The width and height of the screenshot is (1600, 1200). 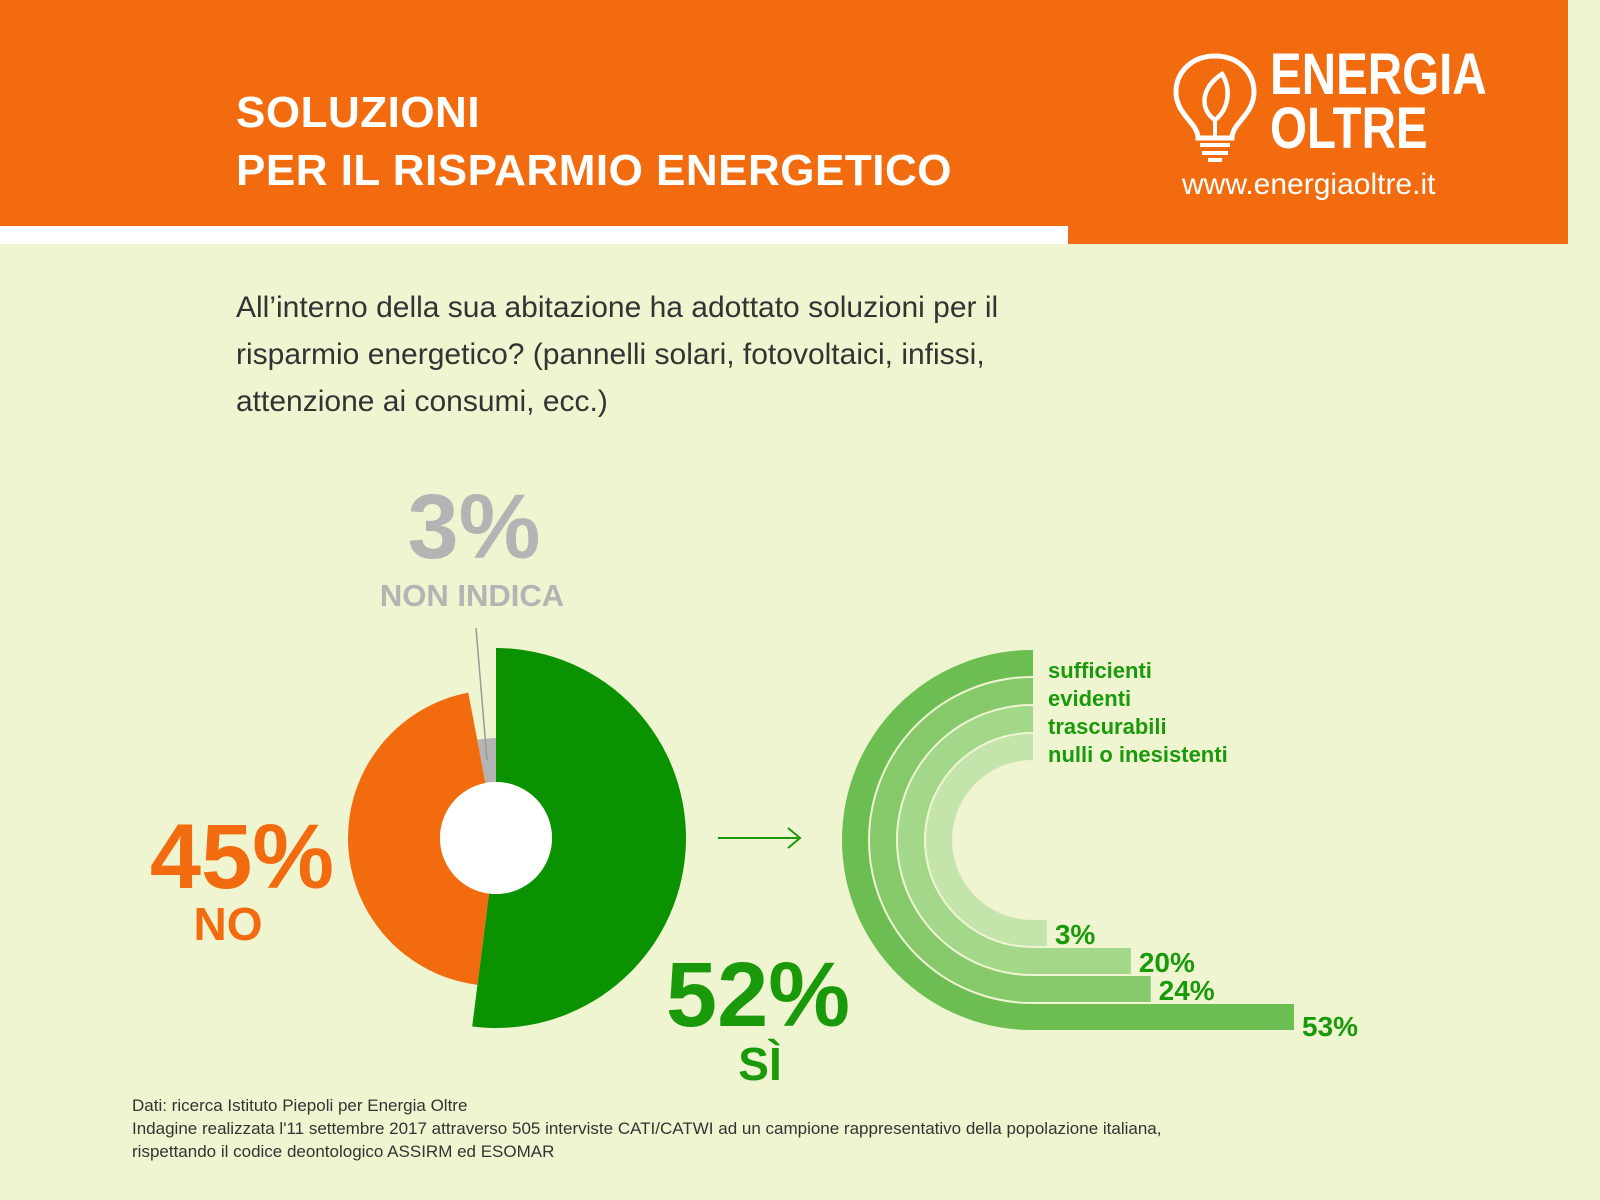 What do you see at coordinates (794, 838) in the screenshot?
I see `arrow-head` at bounding box center [794, 838].